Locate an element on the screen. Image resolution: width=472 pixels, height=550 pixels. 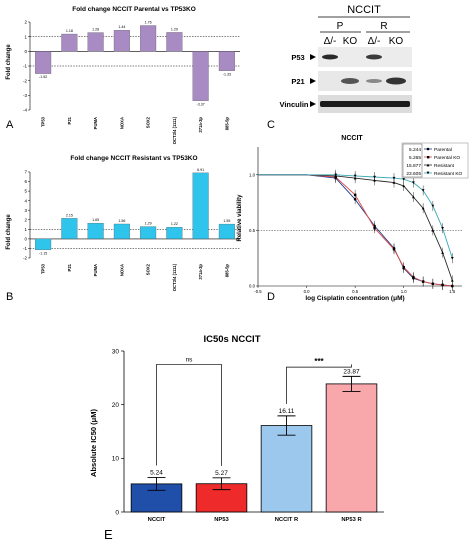
legend-ic50-resistant: 15.877 is located at coordinates (413, 166).